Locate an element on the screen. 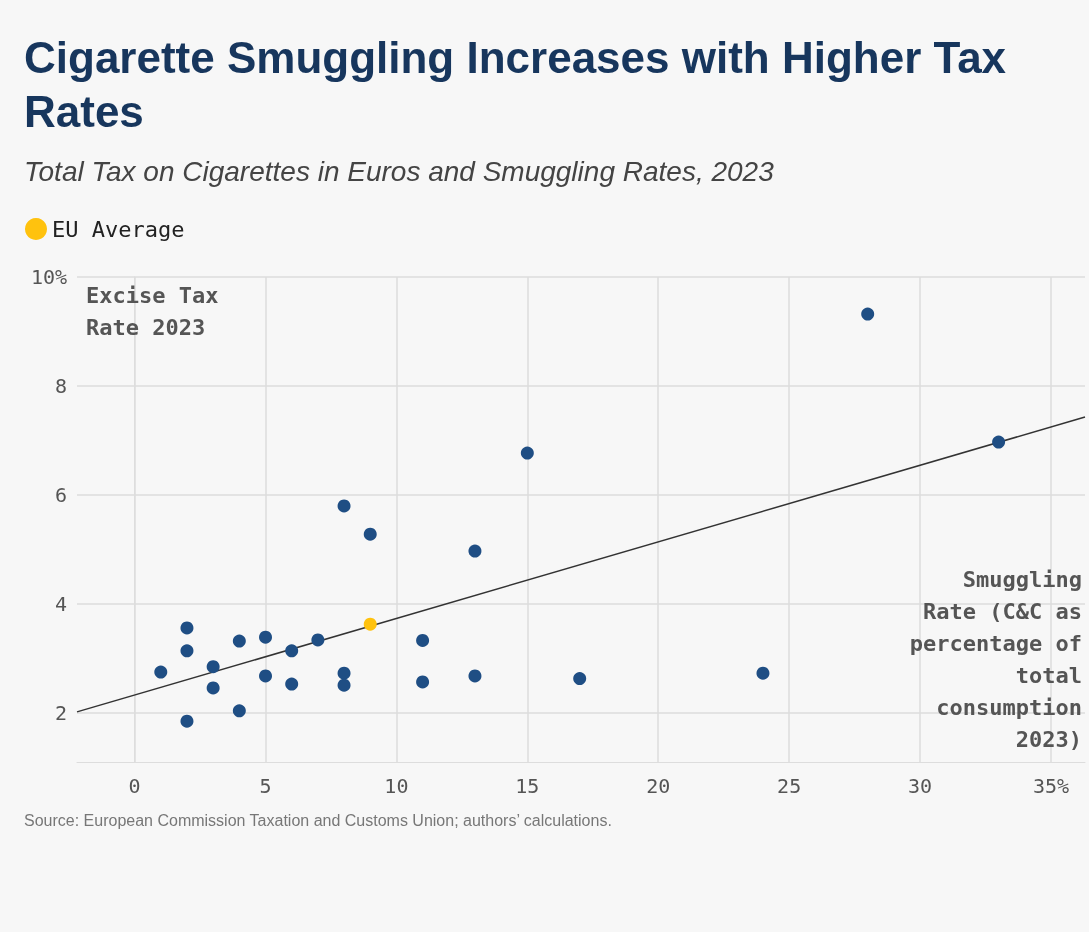 This screenshot has width=1089, height=932. x-tick-label: 10 is located at coordinates (396, 786).